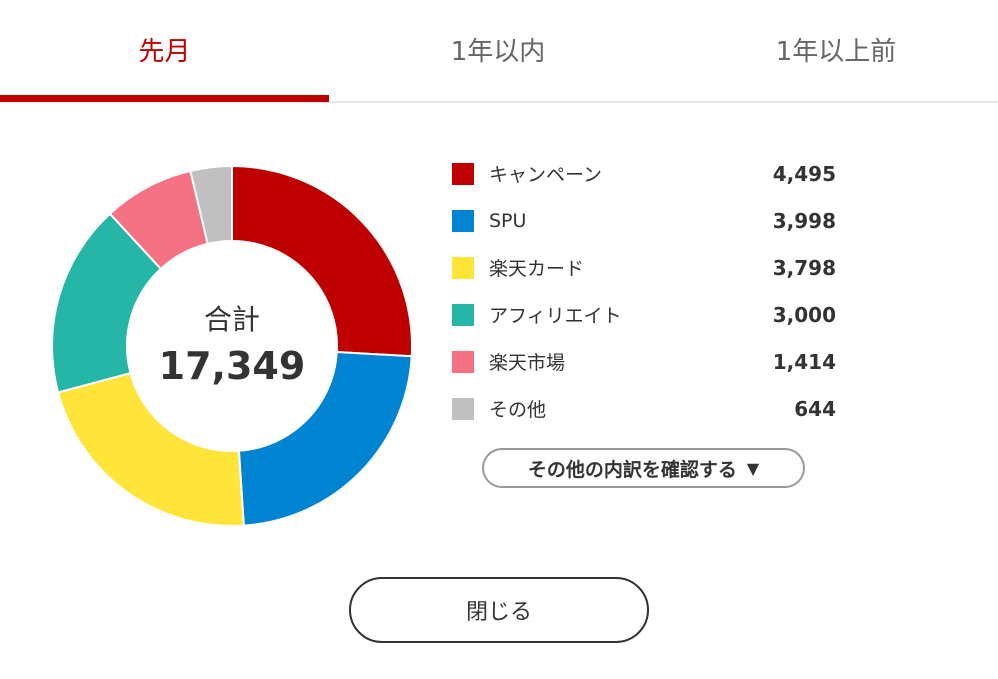  I want to click on legend-value: 1,414, so click(804, 361).